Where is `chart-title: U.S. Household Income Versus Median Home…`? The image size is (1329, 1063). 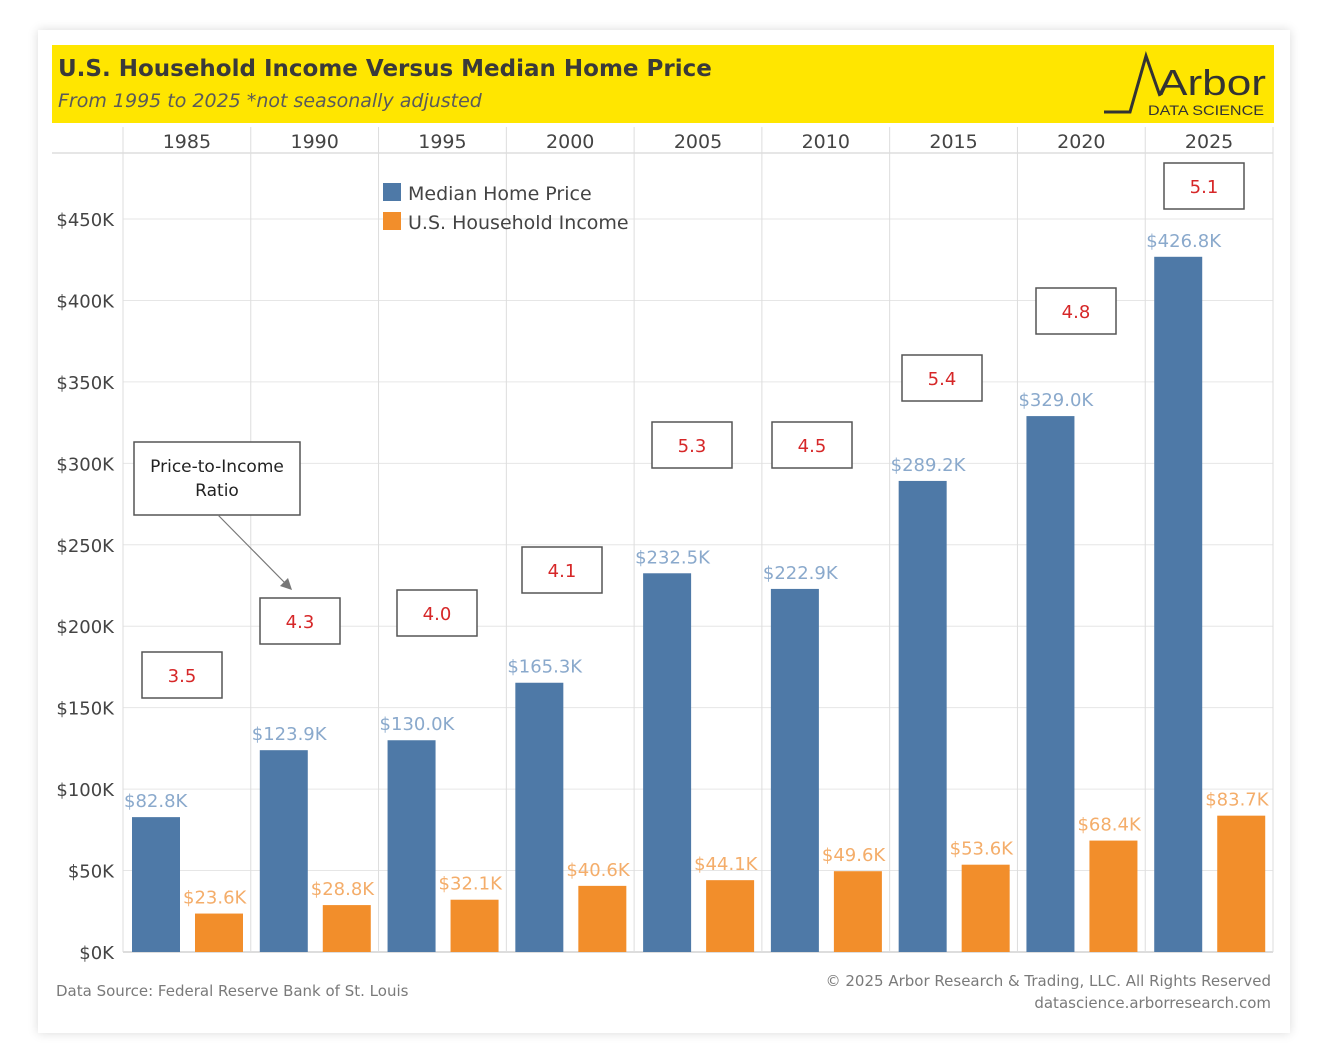 chart-title: U.S. Household Income Versus Median Home… is located at coordinates (385, 69).